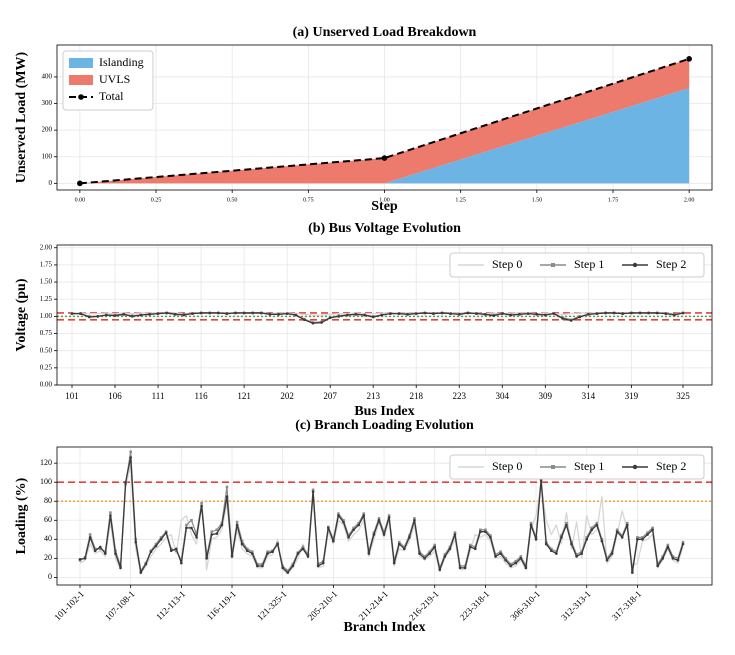 Image resolution: width=735 pixels, height=655 pixels. What do you see at coordinates (48, 500) in the screenshot?
I see `y-tick-label: 80` at bounding box center [48, 500].